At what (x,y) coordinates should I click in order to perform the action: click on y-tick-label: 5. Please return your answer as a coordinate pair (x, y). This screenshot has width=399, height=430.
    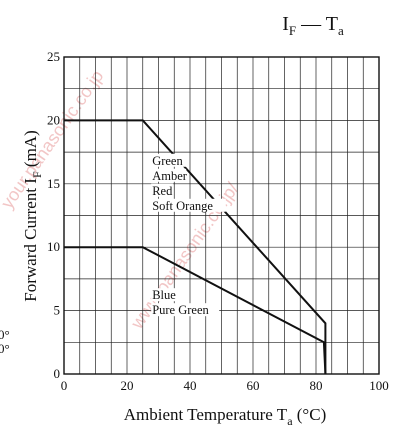
    Looking at the image, I should click on (57, 310).